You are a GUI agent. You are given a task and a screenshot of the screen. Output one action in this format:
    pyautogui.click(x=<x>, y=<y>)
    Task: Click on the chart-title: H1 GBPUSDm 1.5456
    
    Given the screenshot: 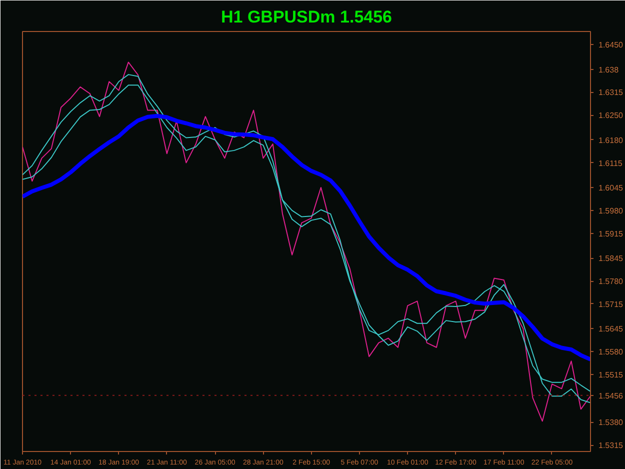 What is the action you would take?
    pyautogui.click(x=306, y=17)
    